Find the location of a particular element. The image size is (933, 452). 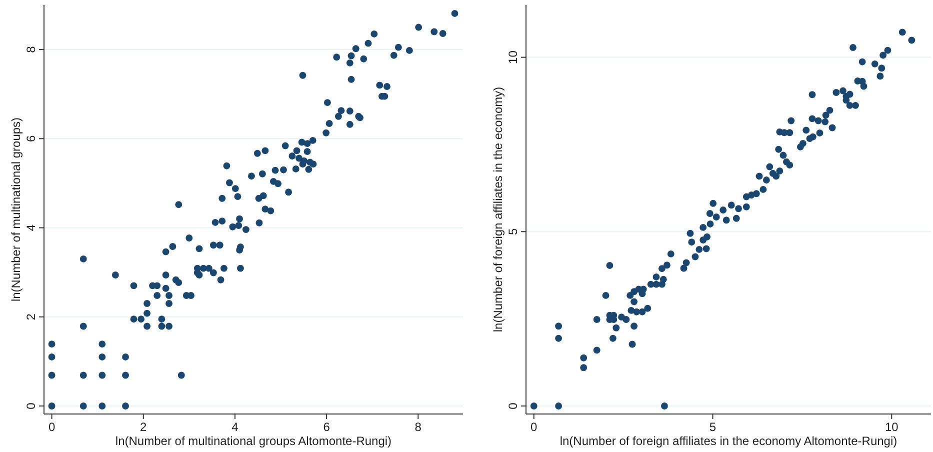

x-tick-label: 8 is located at coordinates (418, 427).